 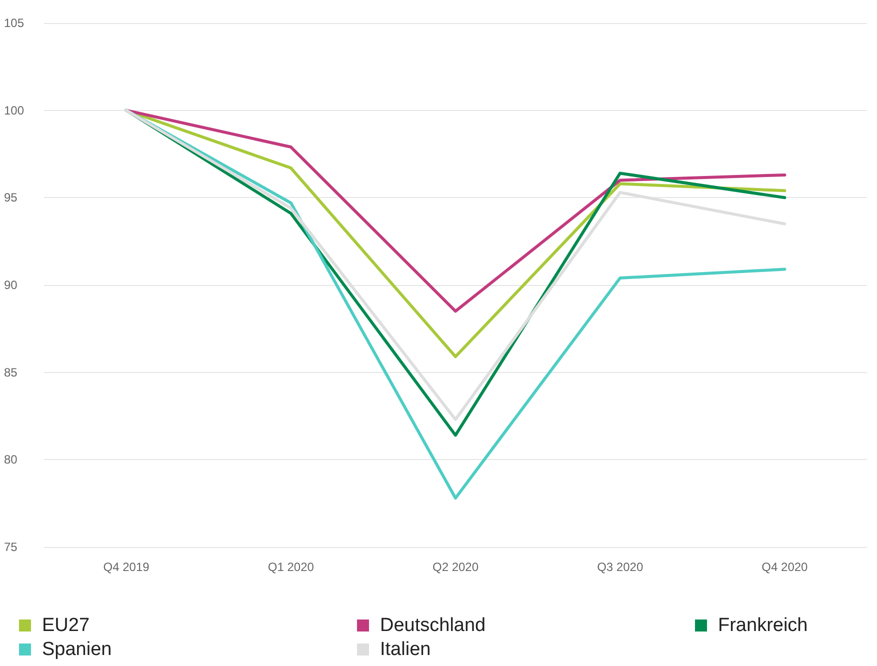 I want to click on legend-label: Italien, so click(x=405, y=649).